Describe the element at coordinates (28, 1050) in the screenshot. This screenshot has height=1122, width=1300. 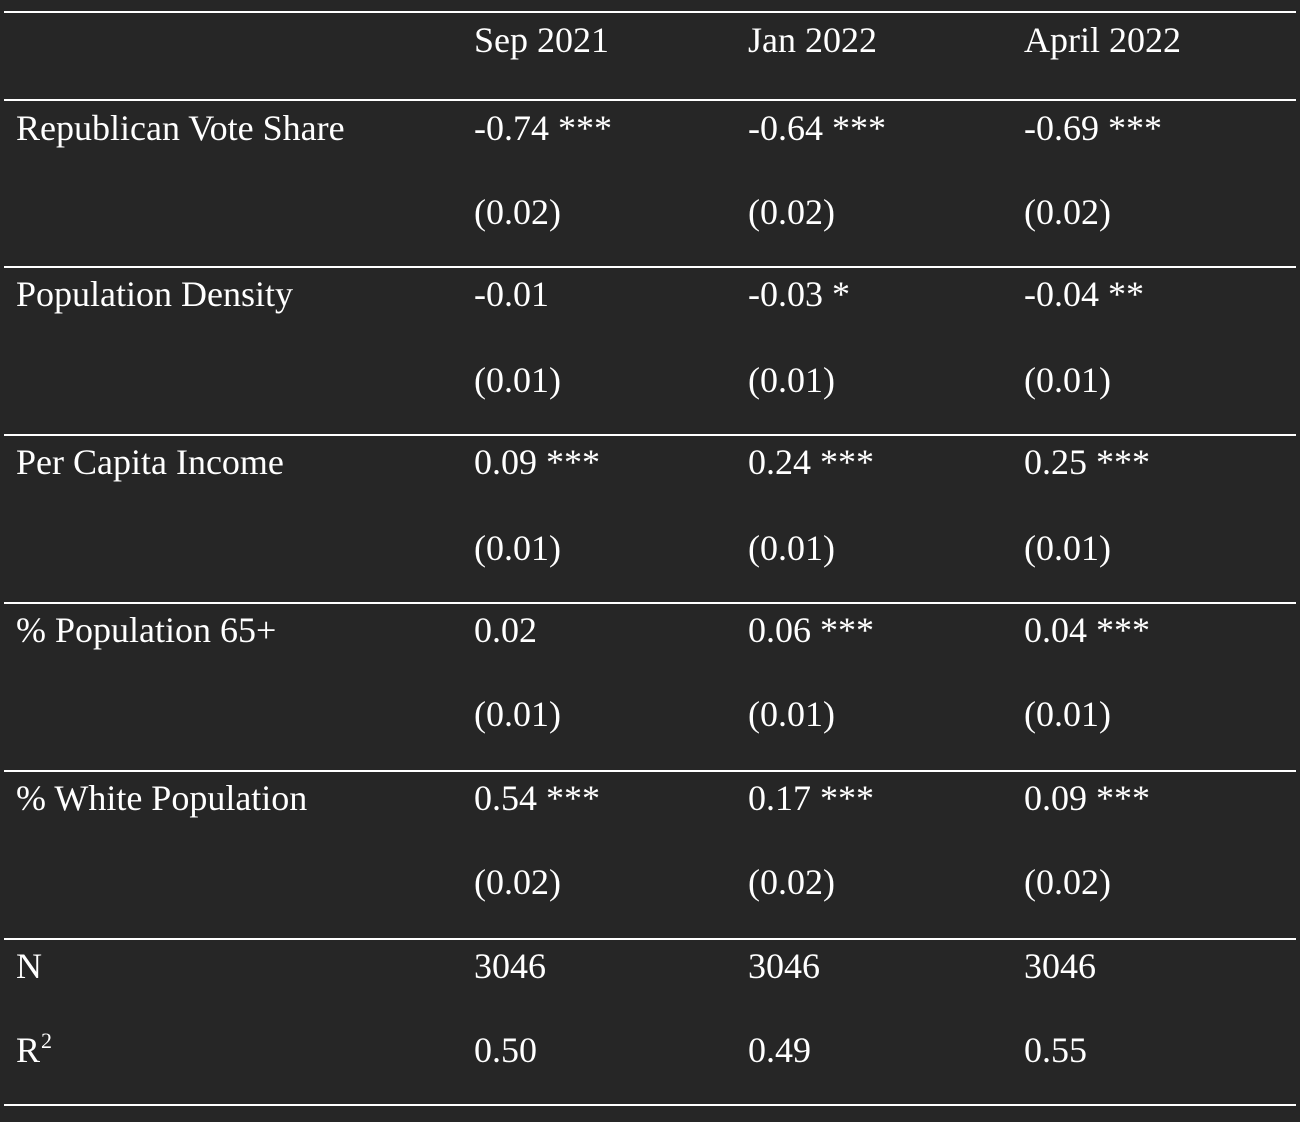
I see `r-squared-letter: R` at that location.